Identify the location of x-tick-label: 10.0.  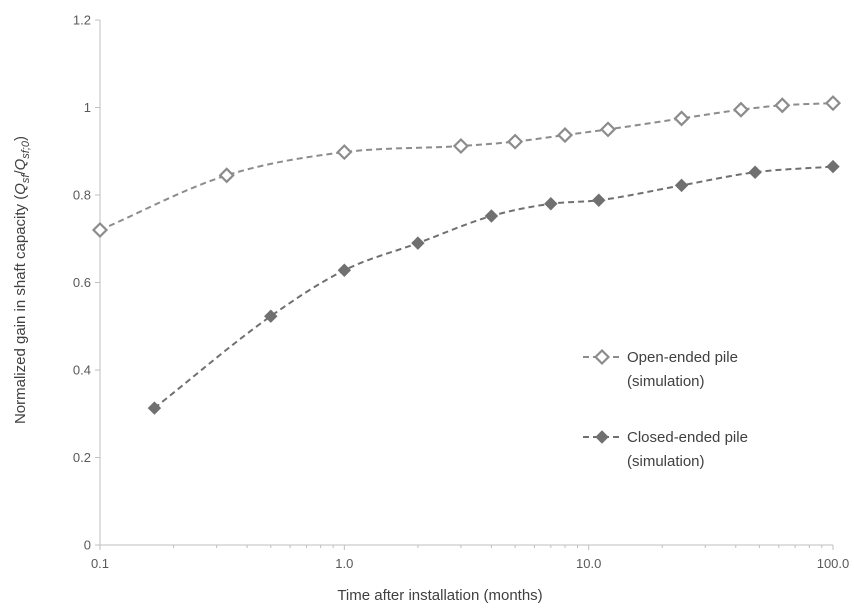
(588, 563).